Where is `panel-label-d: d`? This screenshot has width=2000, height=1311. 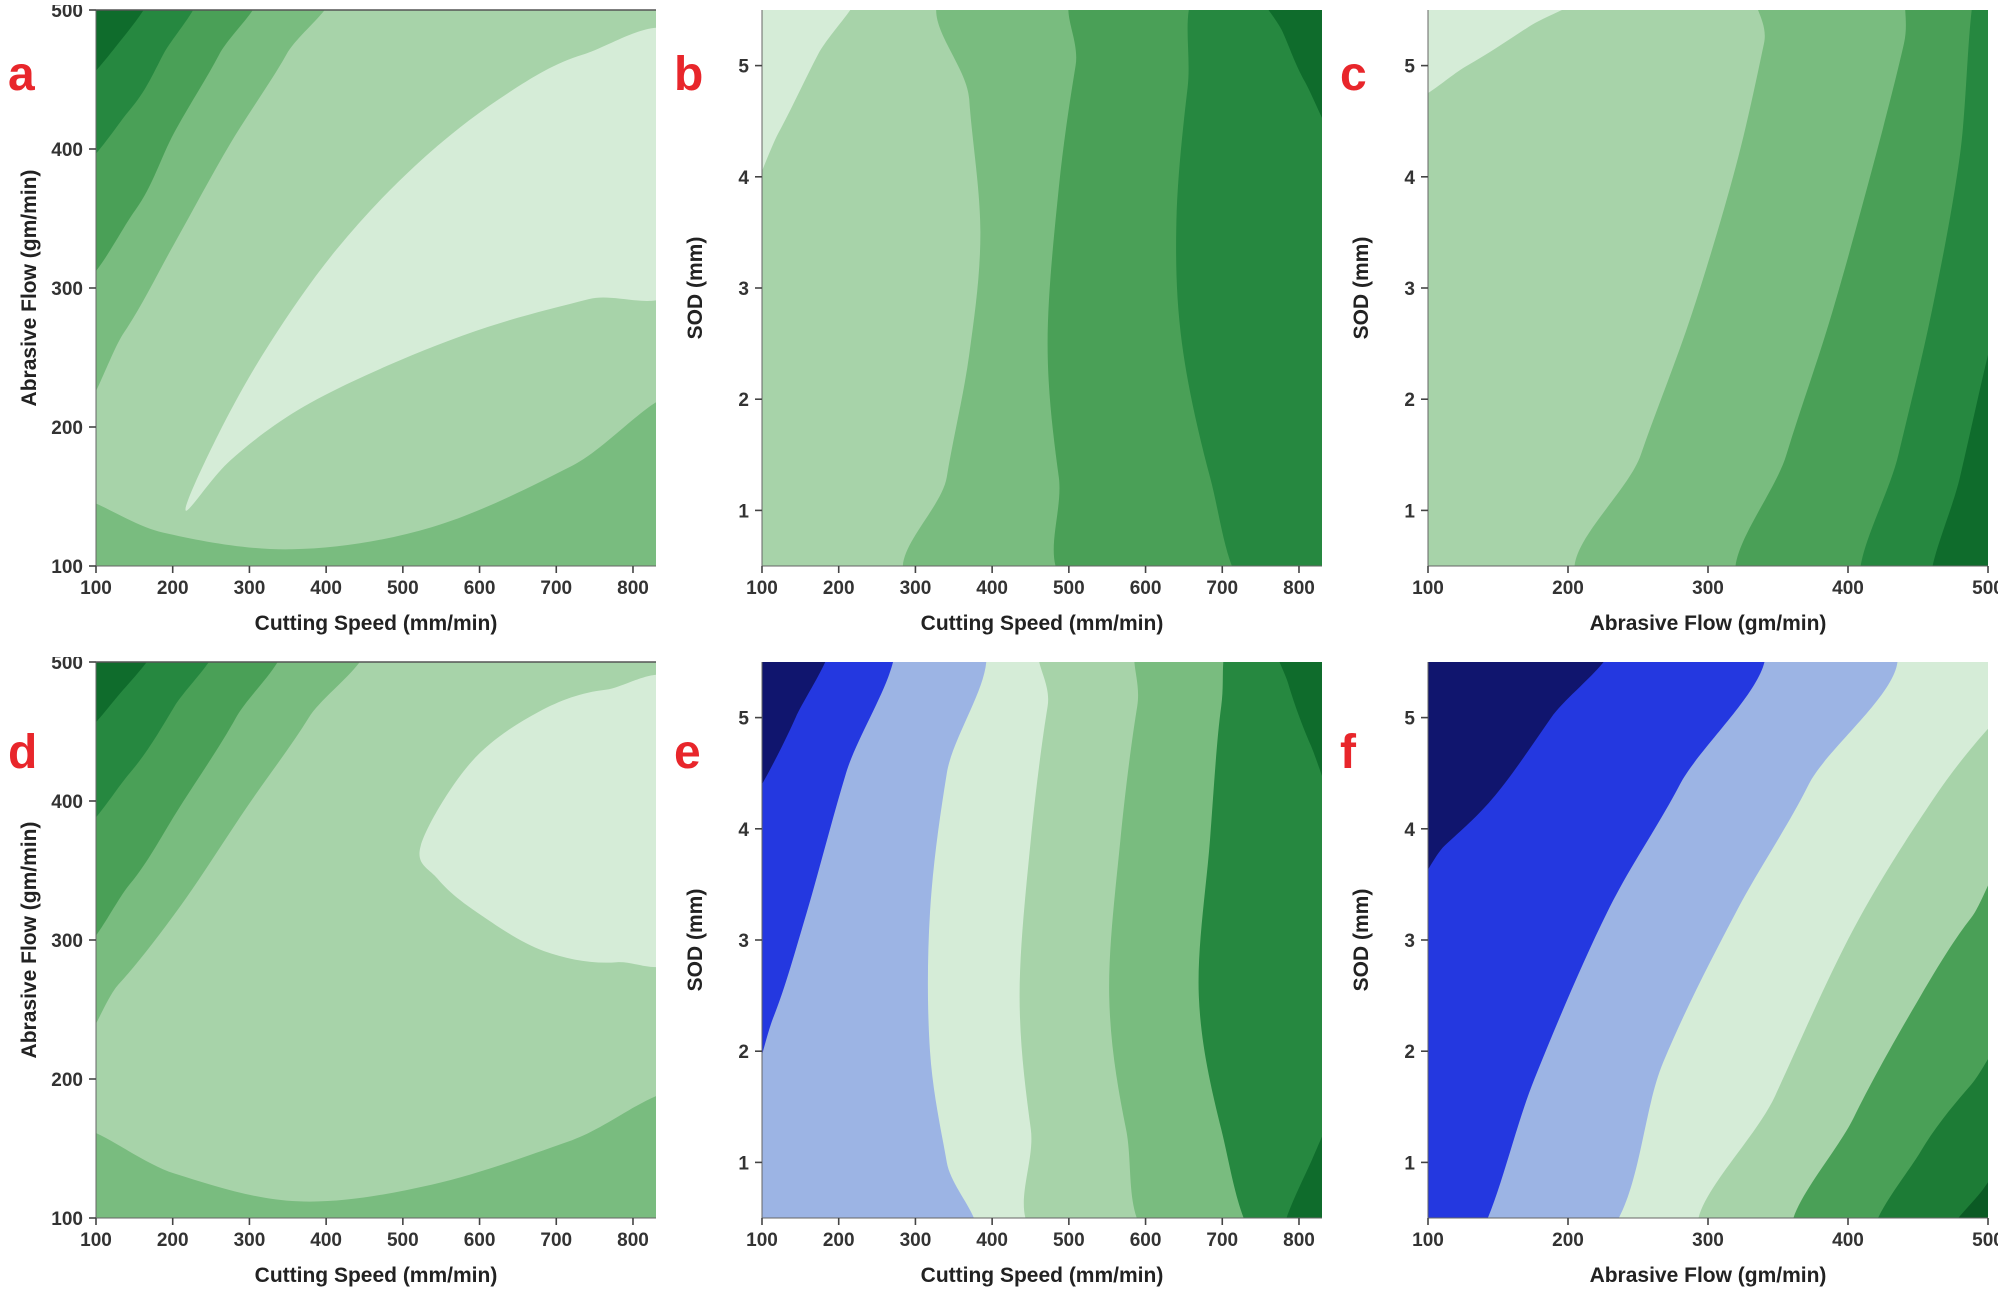 panel-label-d: d is located at coordinates (23, 752).